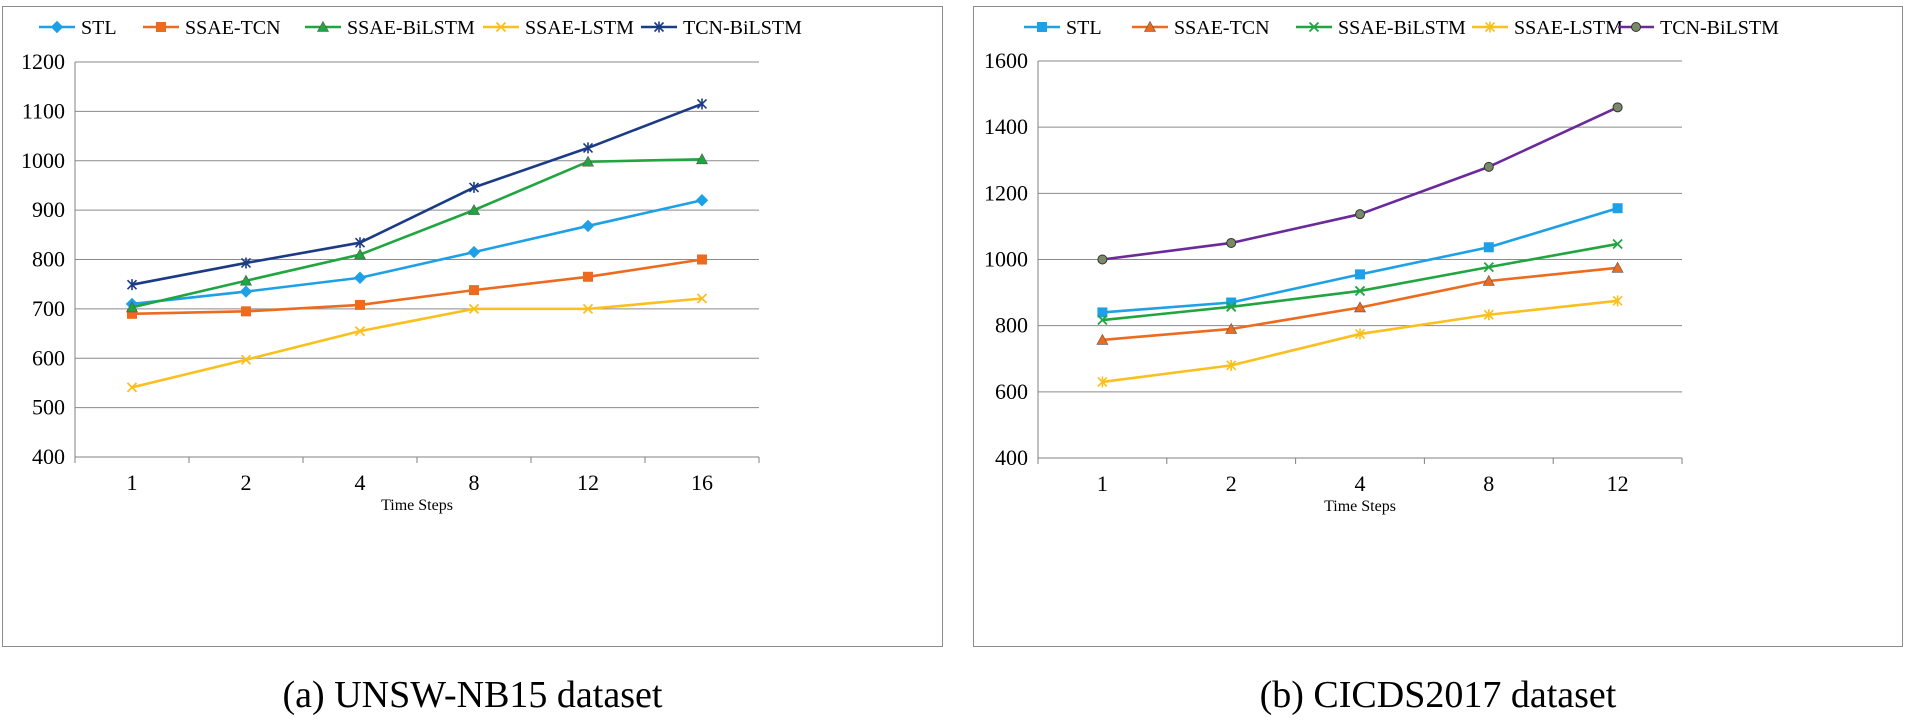  What do you see at coordinates (1011, 457) in the screenshot?
I see `y-tick-label: 400` at bounding box center [1011, 457].